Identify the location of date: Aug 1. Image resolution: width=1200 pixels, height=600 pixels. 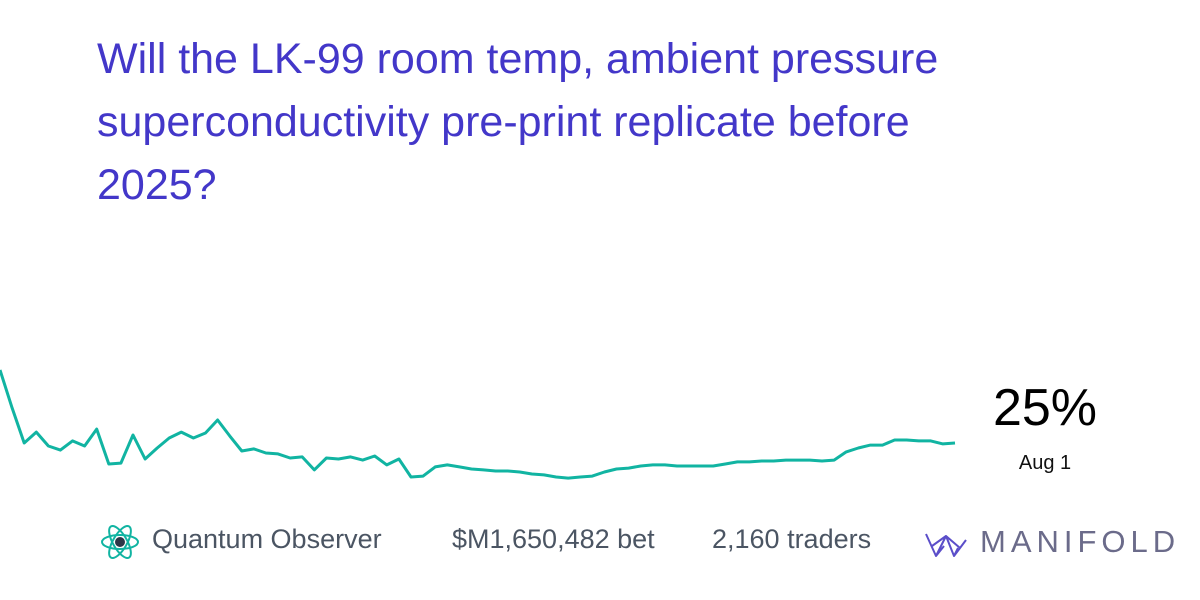
(1045, 463).